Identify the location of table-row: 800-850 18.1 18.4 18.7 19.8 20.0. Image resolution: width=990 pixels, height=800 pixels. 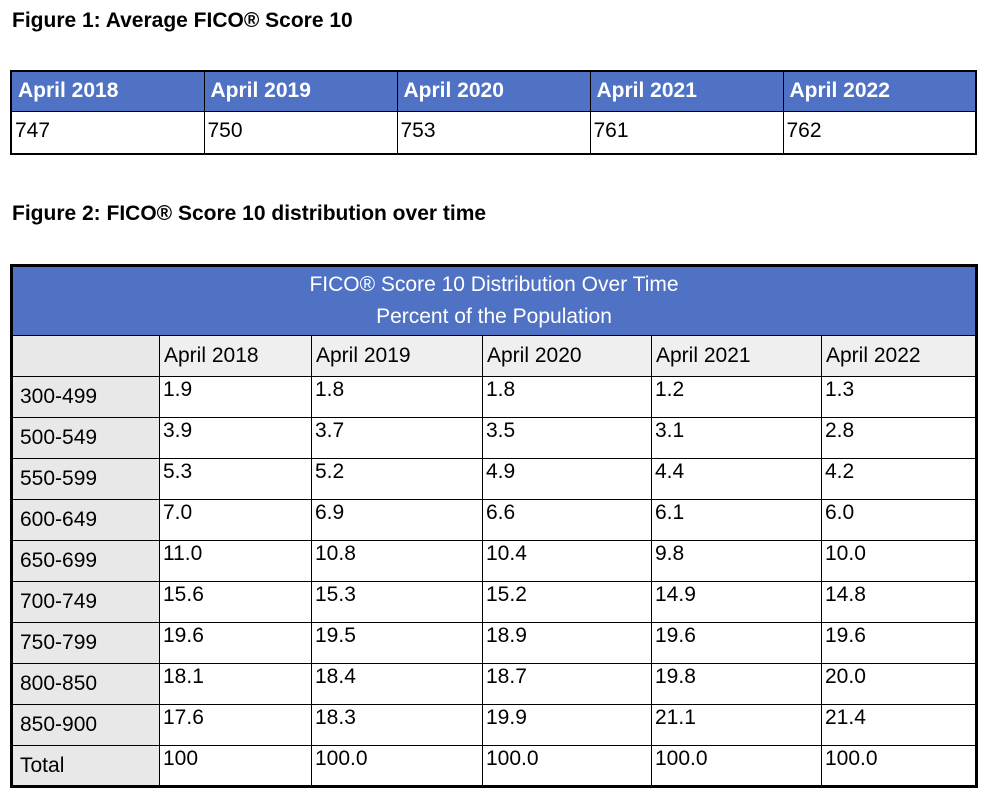
(494, 684).